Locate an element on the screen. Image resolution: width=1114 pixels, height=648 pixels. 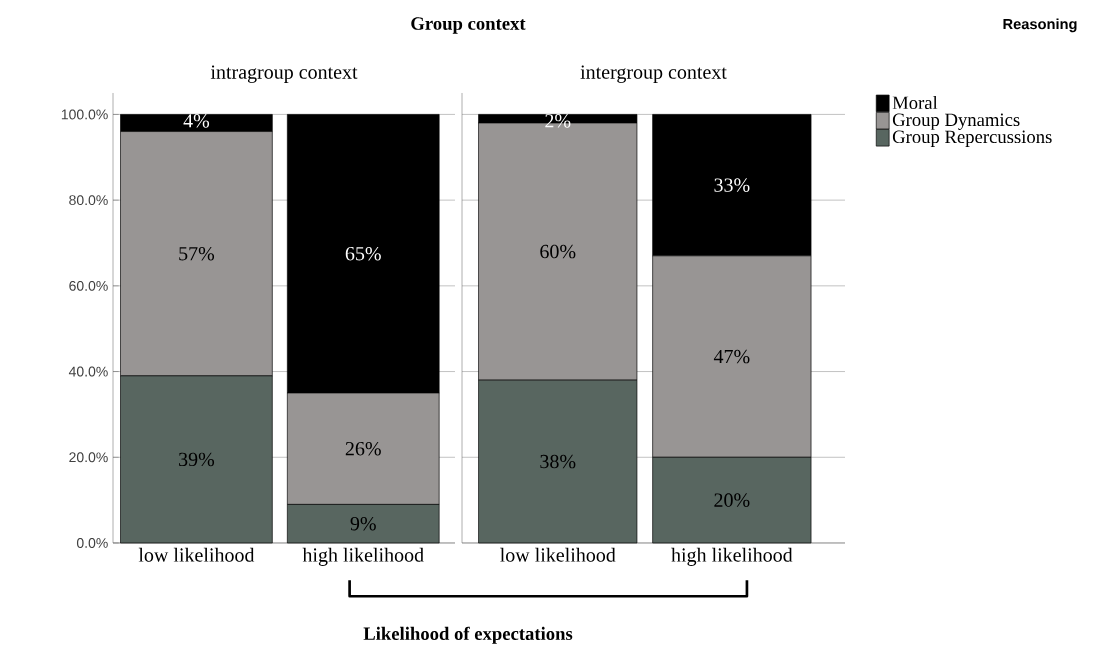
data-label: 39% is located at coordinates (197, 459).